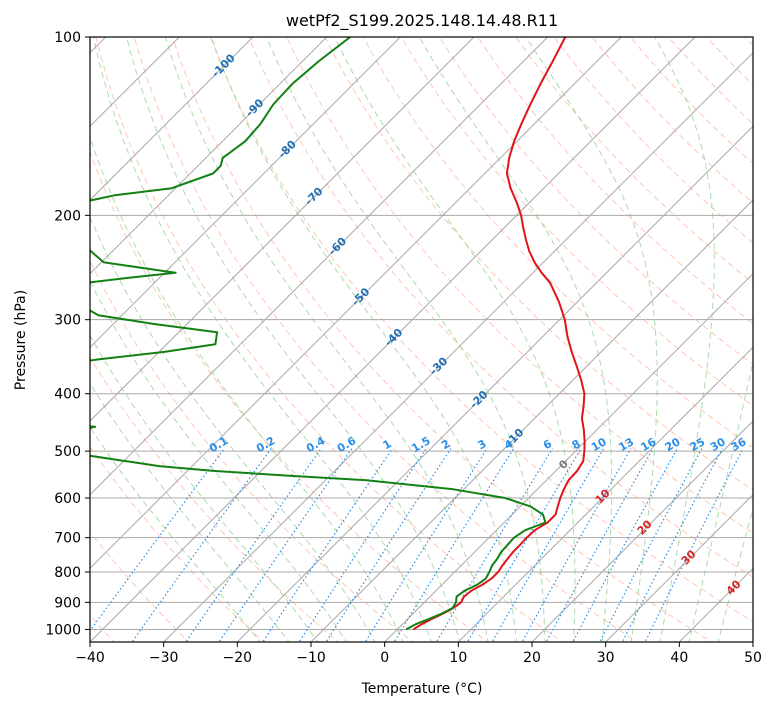 Image resolution: width=775 pixels, height=708 pixels. I want to click on isotherm-label: -90, so click(254, 107).